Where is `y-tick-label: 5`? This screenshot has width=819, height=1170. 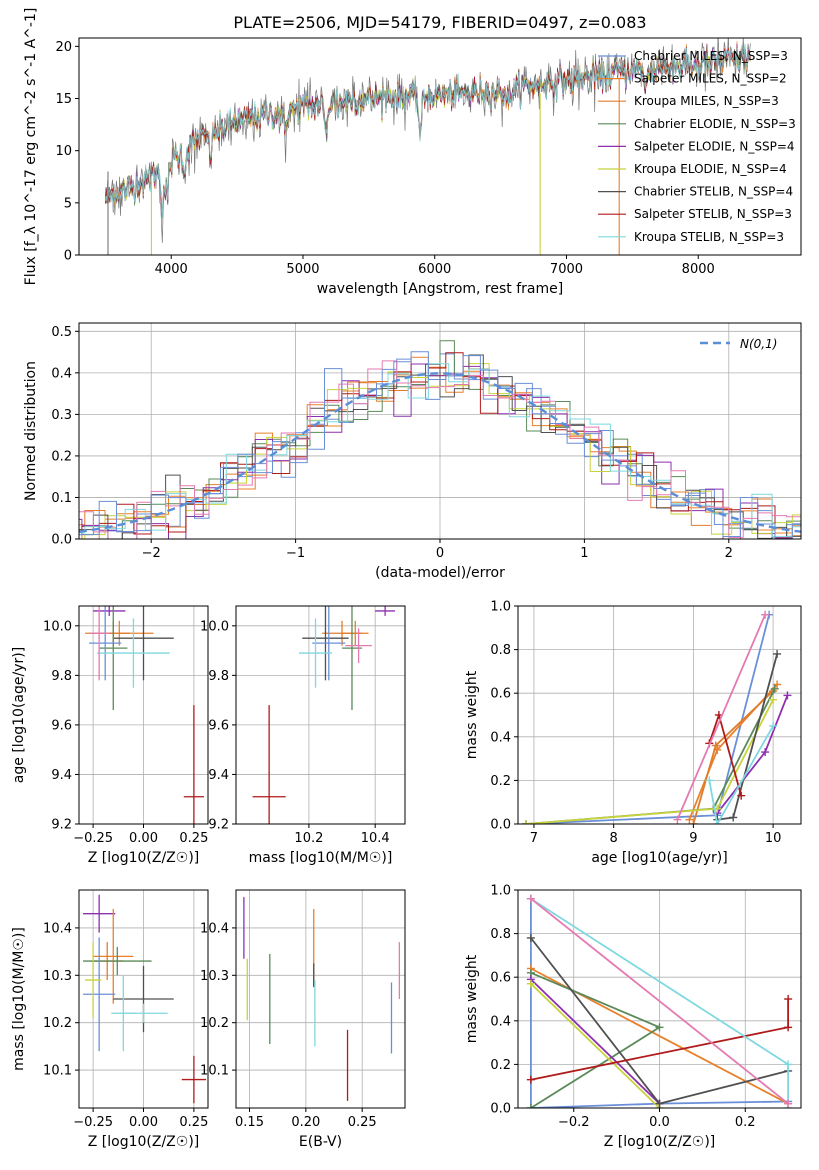 y-tick-label: 5 is located at coordinates (68, 203).